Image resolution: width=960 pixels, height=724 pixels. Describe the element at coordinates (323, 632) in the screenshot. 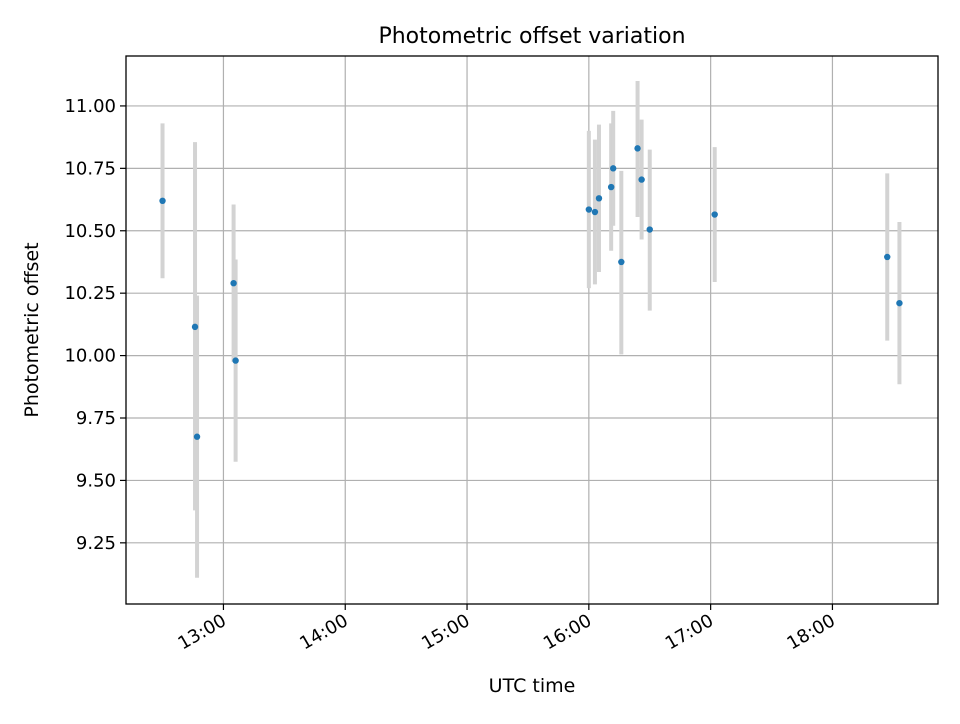

I see `x-tick-label: 14:00` at that location.